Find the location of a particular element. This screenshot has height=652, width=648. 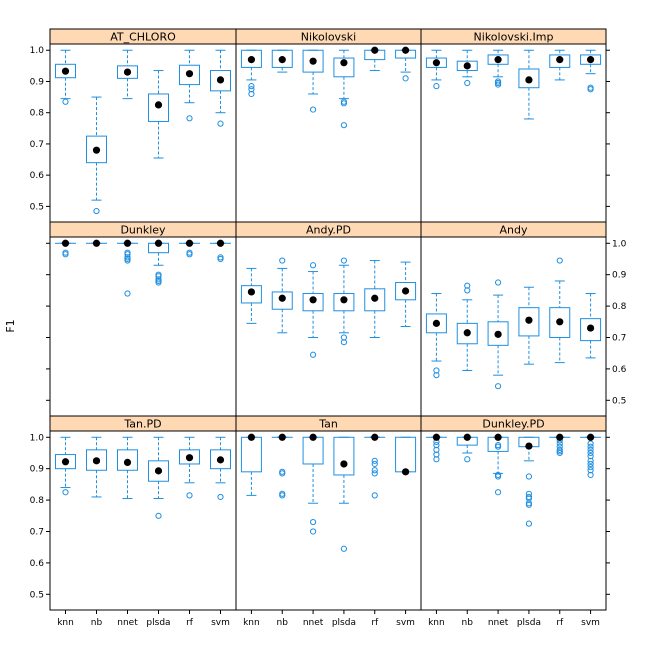

panel-frame is located at coordinates (328, 133).